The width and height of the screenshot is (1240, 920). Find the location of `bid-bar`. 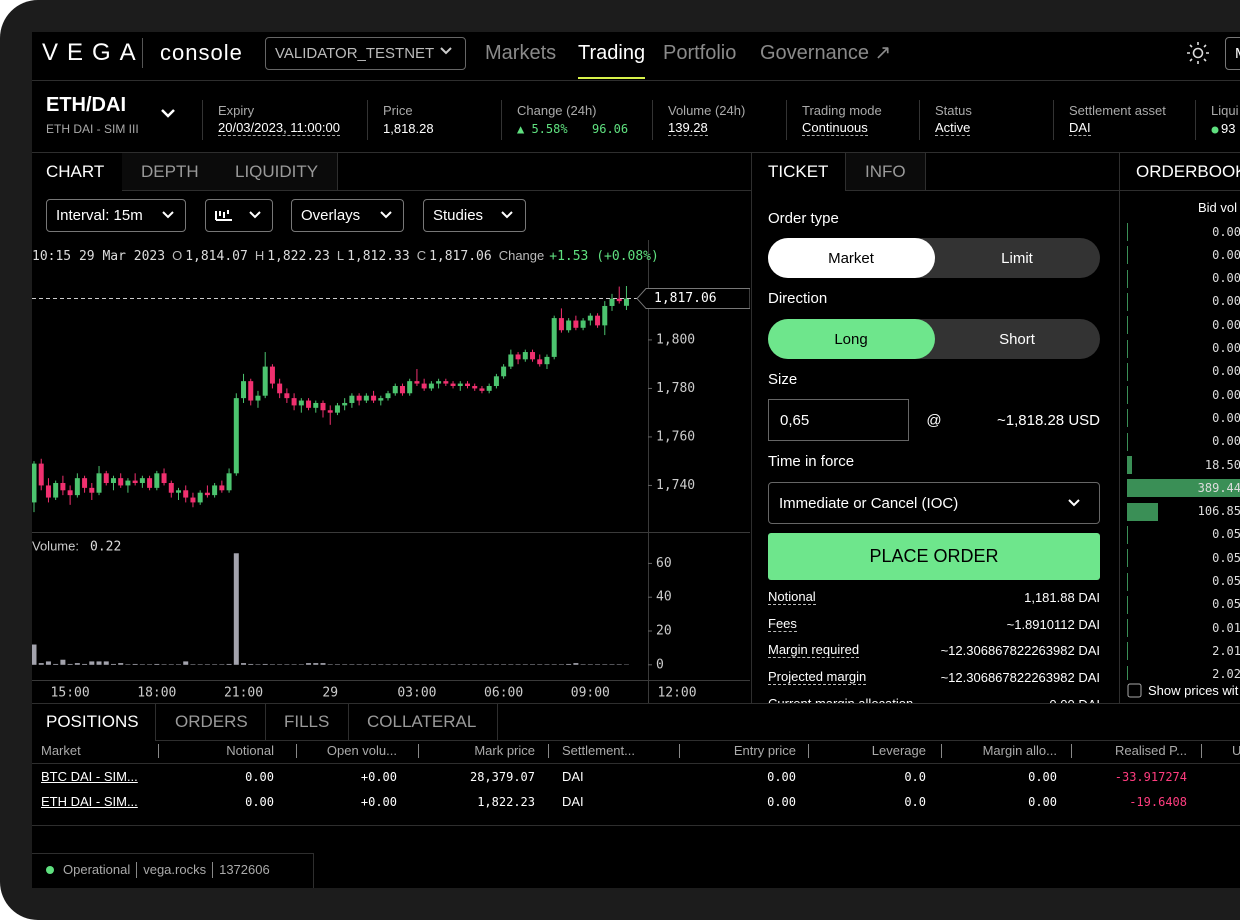

bid-bar is located at coordinates (1142, 511).